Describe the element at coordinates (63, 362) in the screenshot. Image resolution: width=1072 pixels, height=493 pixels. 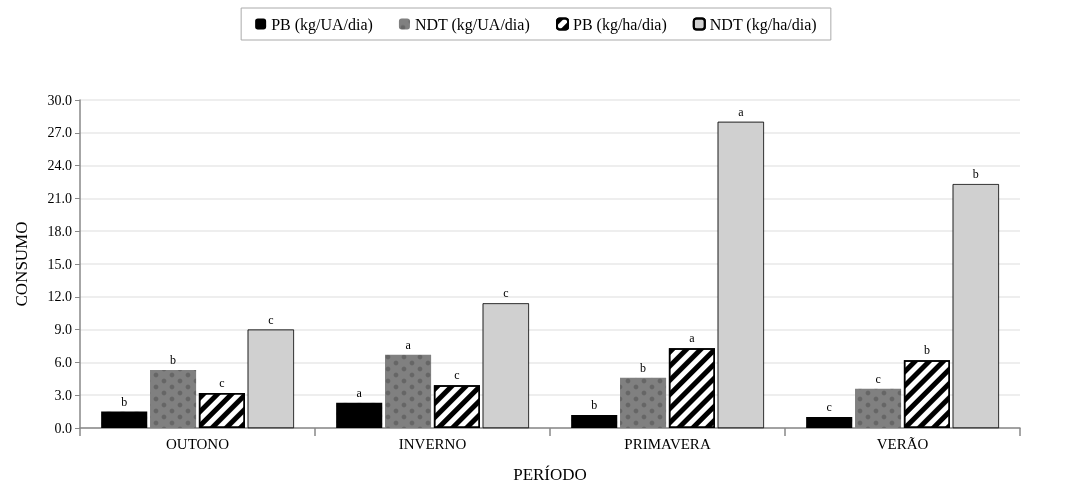
I see `y-tick-label: 6.0` at that location.